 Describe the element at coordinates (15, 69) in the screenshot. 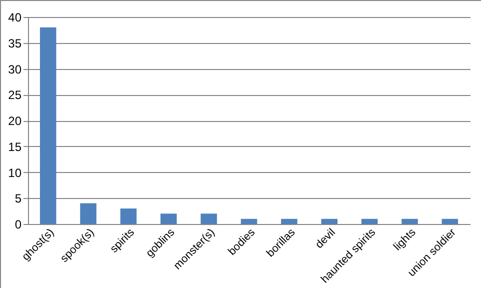

I see `y-tick-label: 30` at that location.